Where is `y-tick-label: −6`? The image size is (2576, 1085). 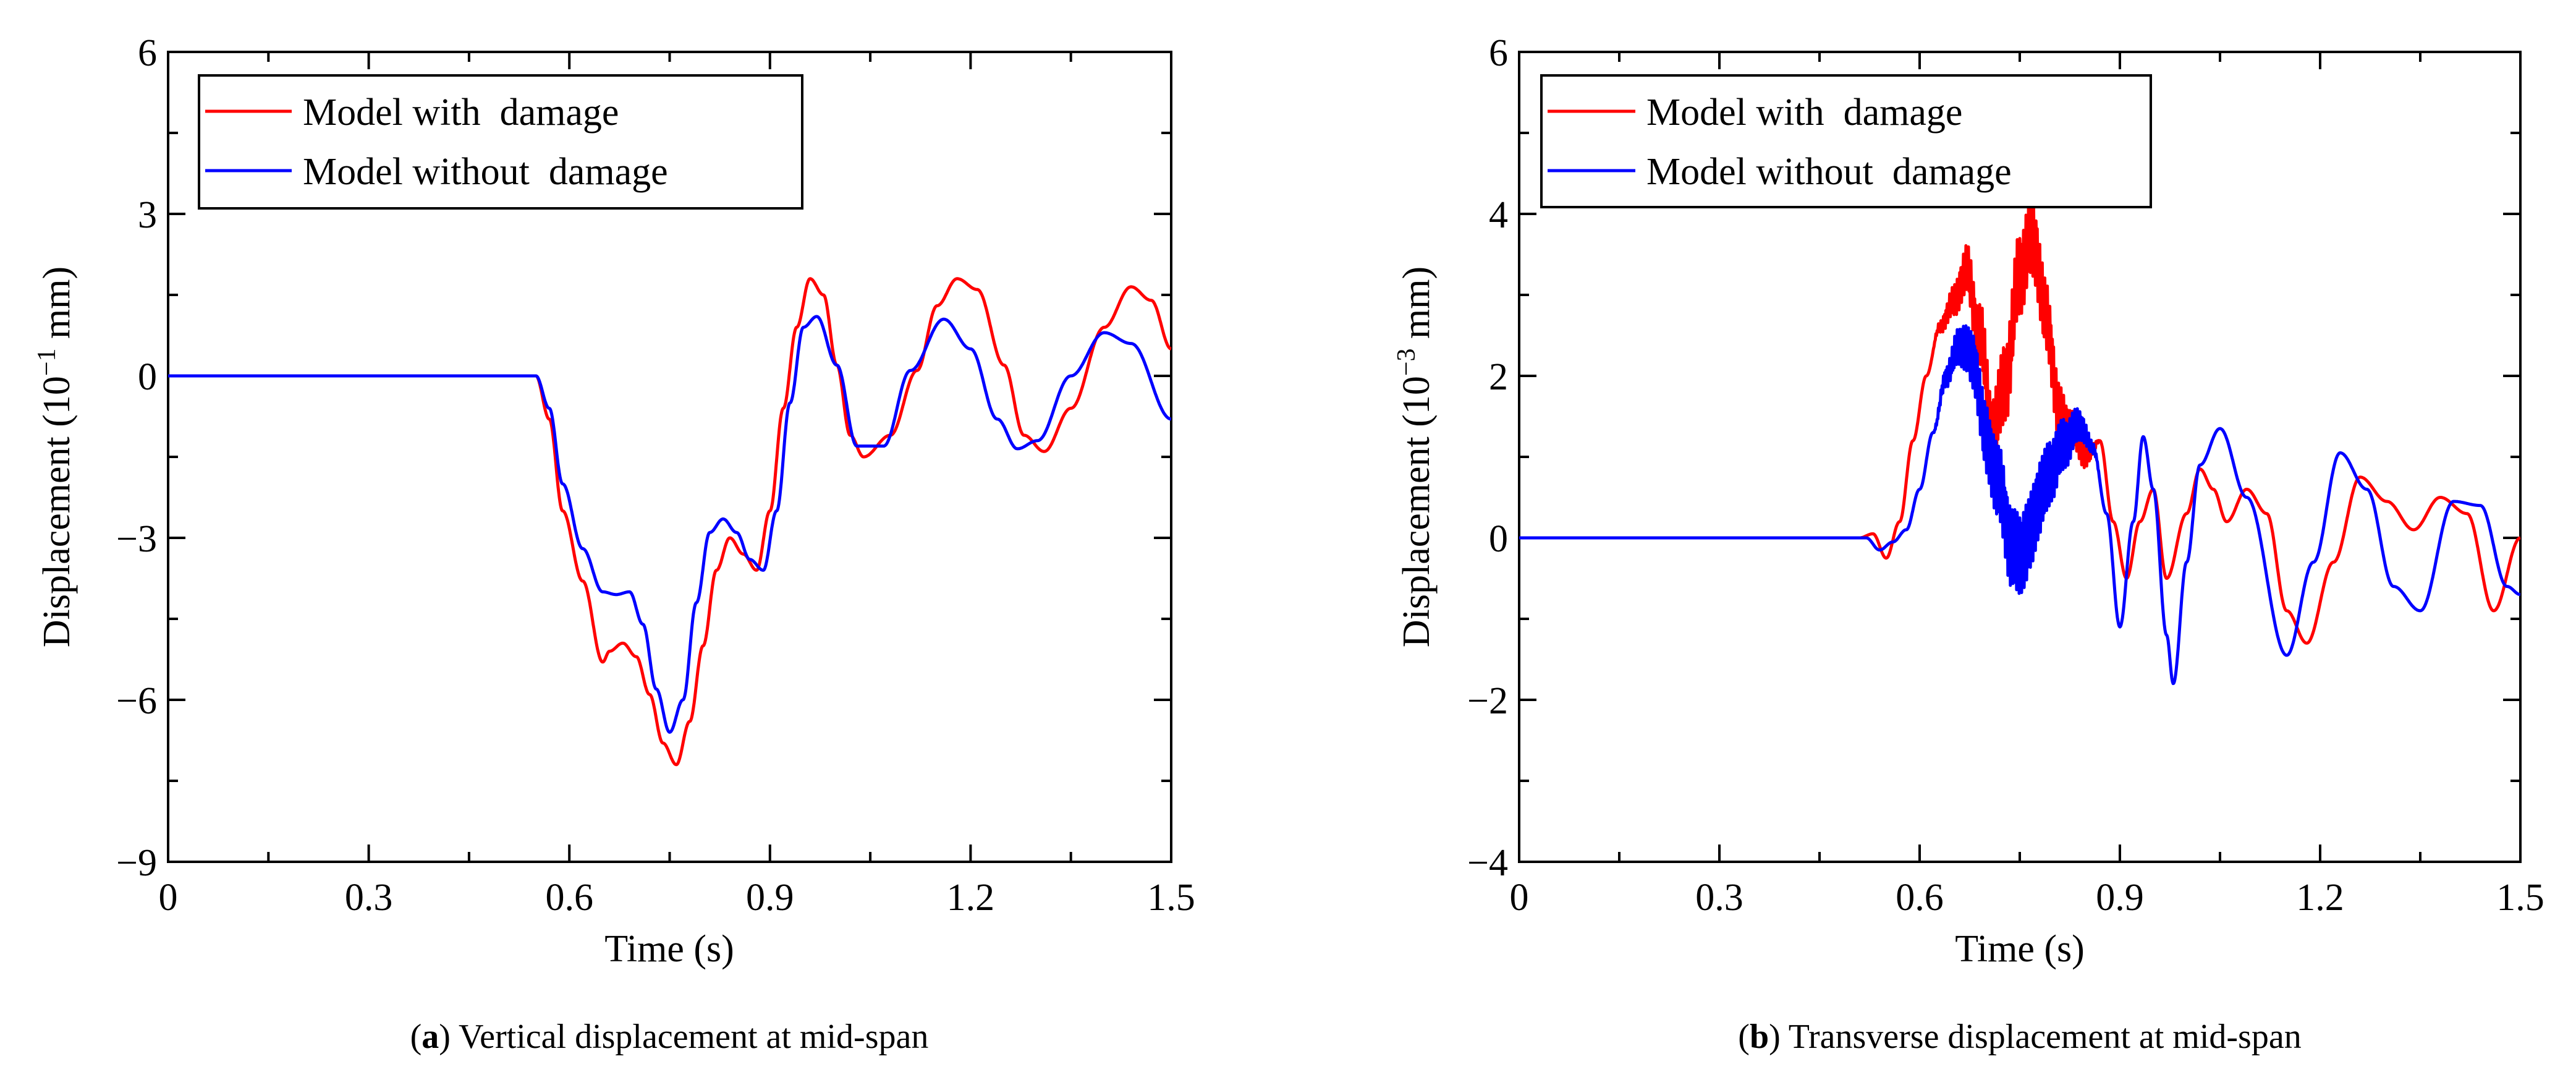 y-tick-label: −6 is located at coordinates (136, 701).